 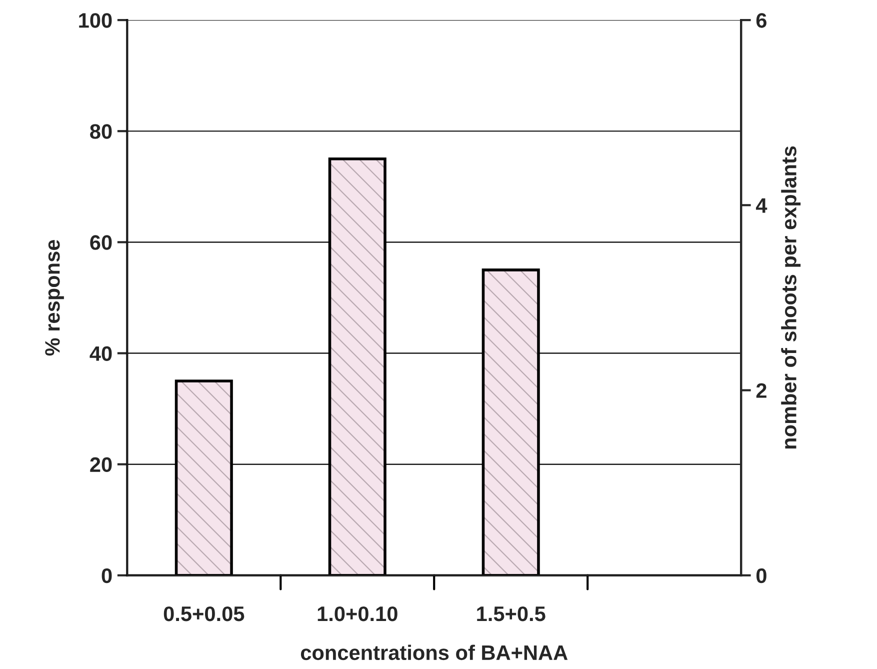 What do you see at coordinates (434, 652) in the screenshot?
I see `x-axis-title: concentrations of BA+NAA` at bounding box center [434, 652].